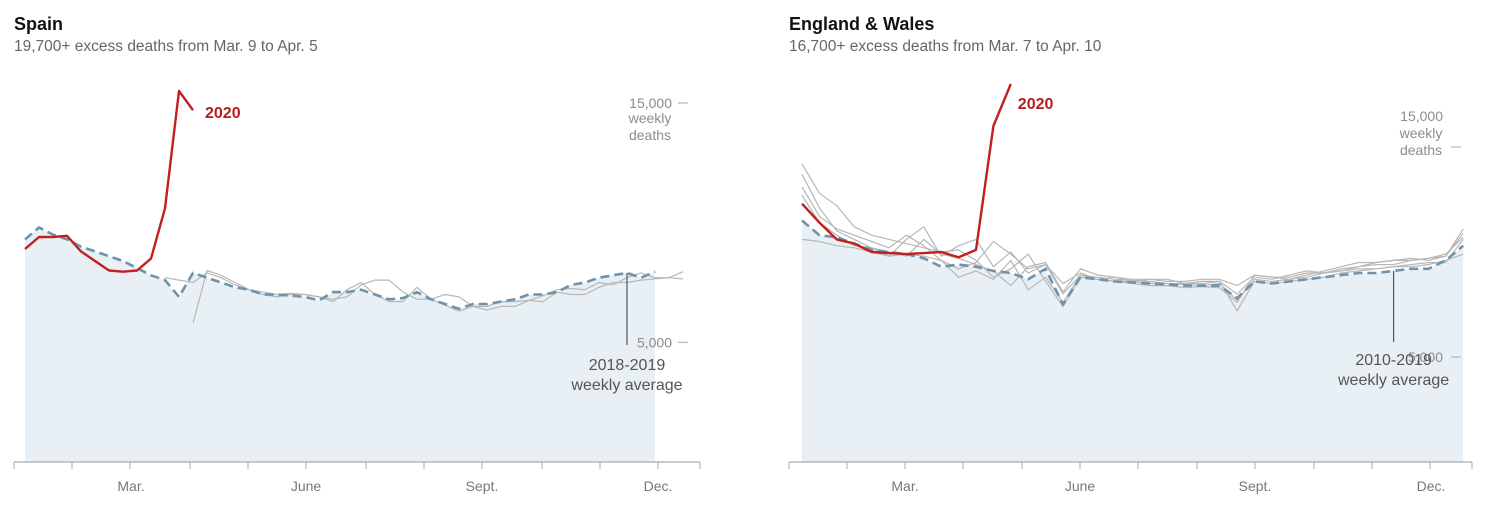 This screenshot has width=1493, height=525. Describe the element at coordinates (1393, 360) in the screenshot. I see `average-annotation-label: 2010-2019` at that location.